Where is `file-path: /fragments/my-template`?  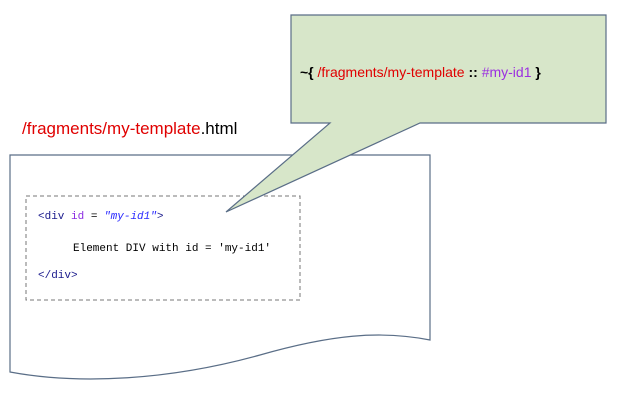 file-path: /fragments/my-template is located at coordinates (111, 128).